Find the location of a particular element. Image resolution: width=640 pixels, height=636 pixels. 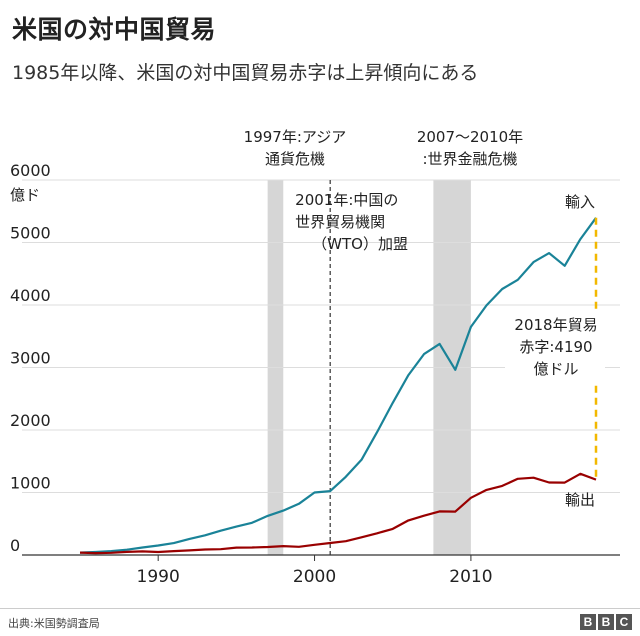

y-tick-label: 5000 is located at coordinates (30, 233).